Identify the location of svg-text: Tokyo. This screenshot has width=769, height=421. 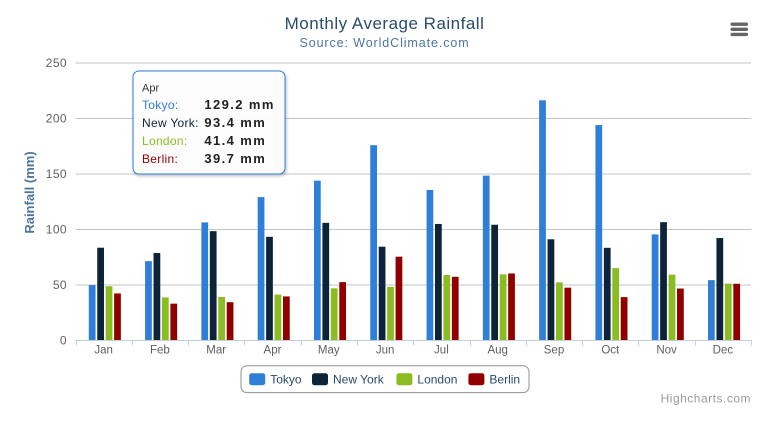
(286, 380).